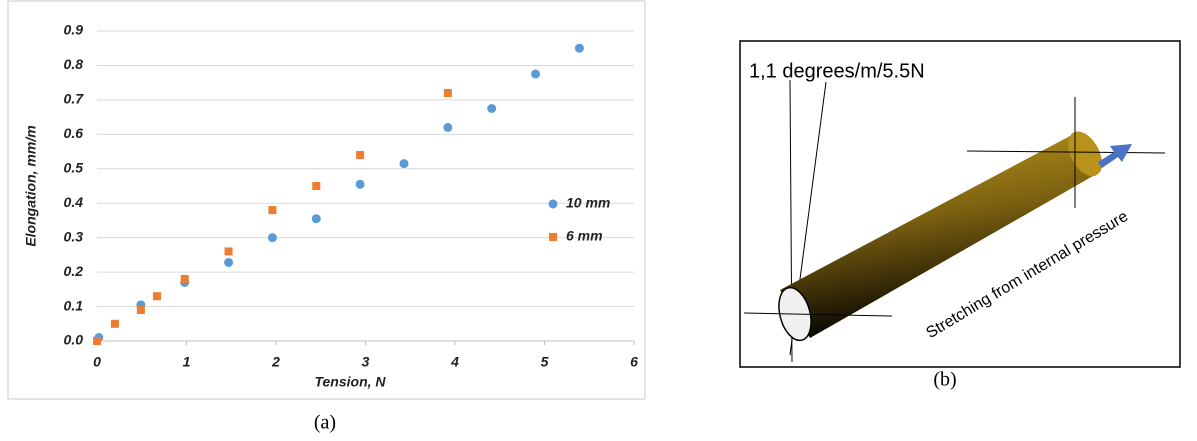 The image size is (1197, 441). I want to click on x-tick-label: 1, so click(187, 362).